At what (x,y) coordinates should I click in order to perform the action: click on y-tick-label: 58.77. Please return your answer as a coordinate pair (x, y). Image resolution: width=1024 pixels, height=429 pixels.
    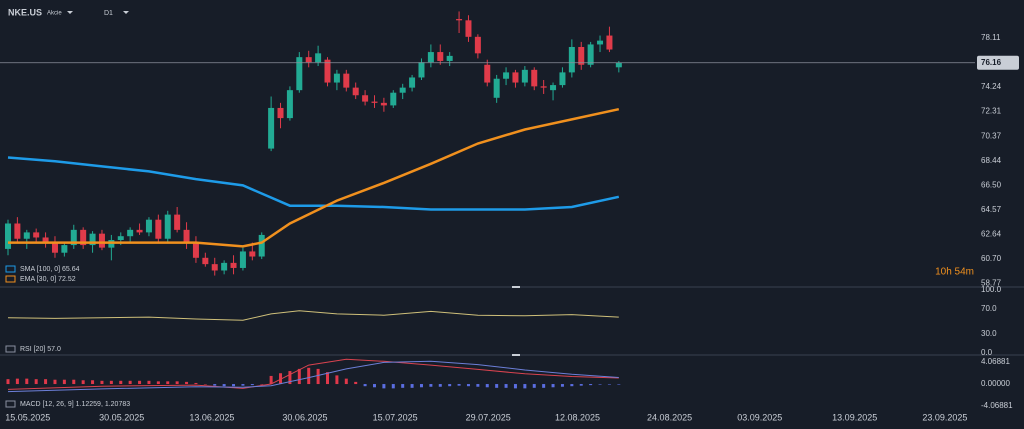
    Looking at the image, I should click on (991, 283).